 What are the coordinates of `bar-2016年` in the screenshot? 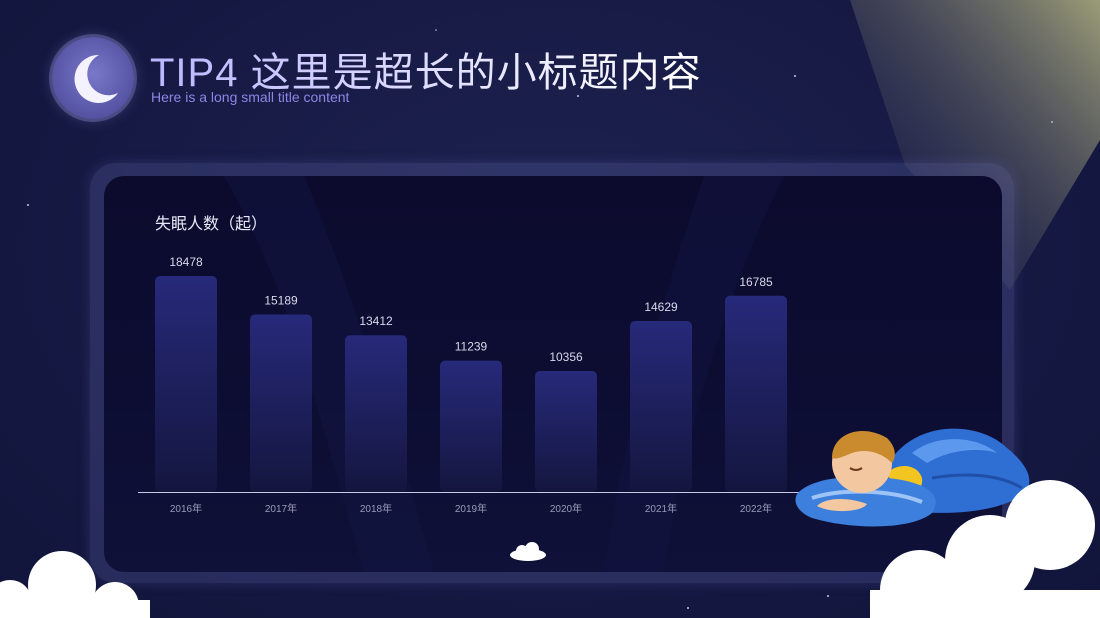 It's located at (186, 384).